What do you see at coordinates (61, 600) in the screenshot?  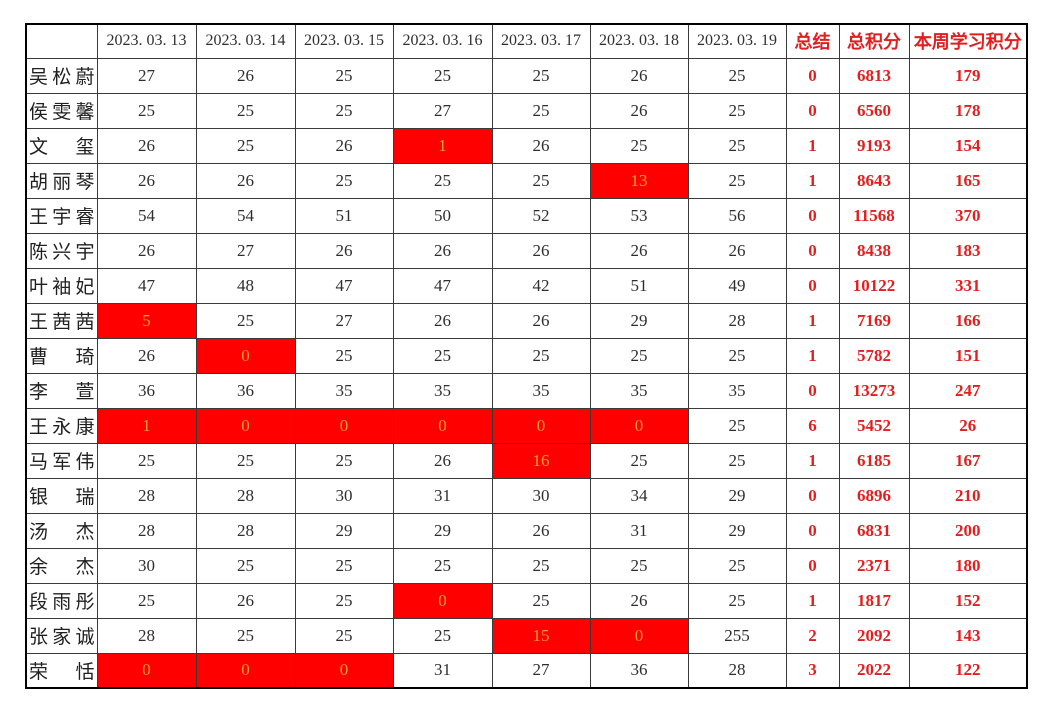 I see `student-name-cell: 段雨彤` at bounding box center [61, 600].